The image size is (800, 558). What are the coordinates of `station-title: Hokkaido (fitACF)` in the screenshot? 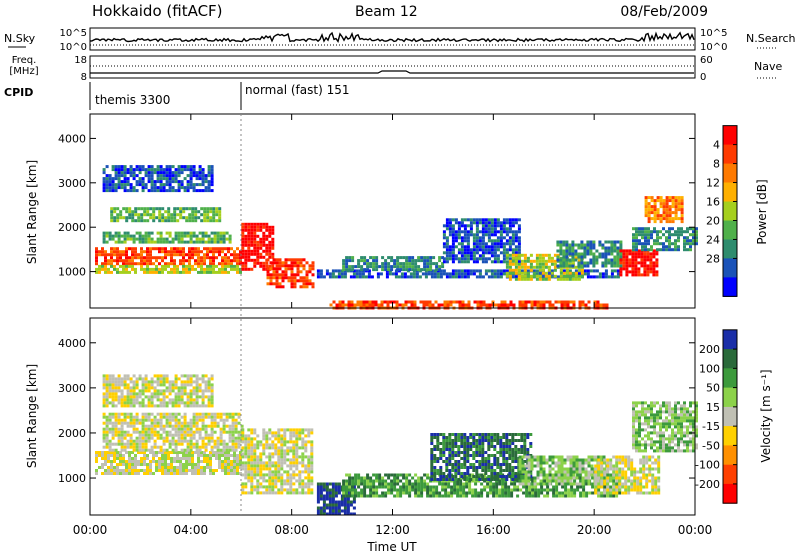 It's located at (157, 11).